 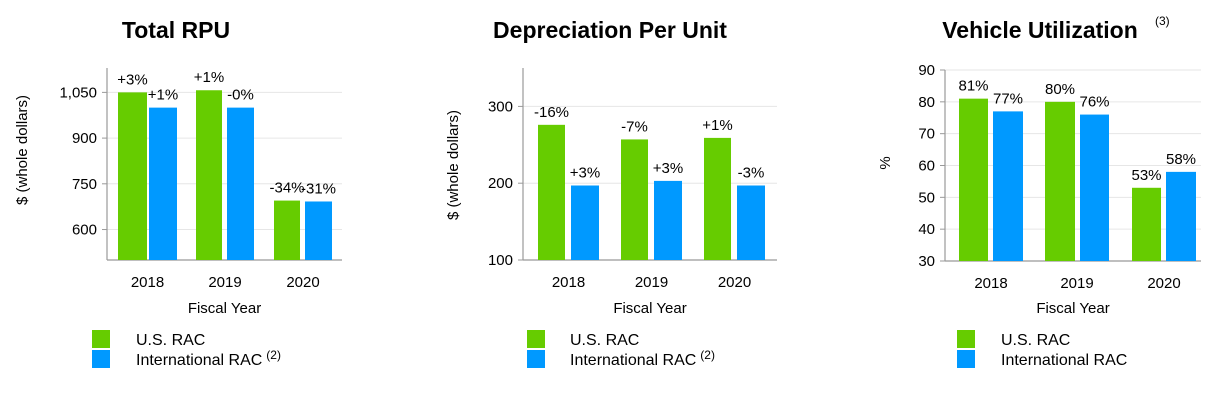 What do you see at coordinates (634, 126) in the screenshot?
I see `data-label: -7%` at bounding box center [634, 126].